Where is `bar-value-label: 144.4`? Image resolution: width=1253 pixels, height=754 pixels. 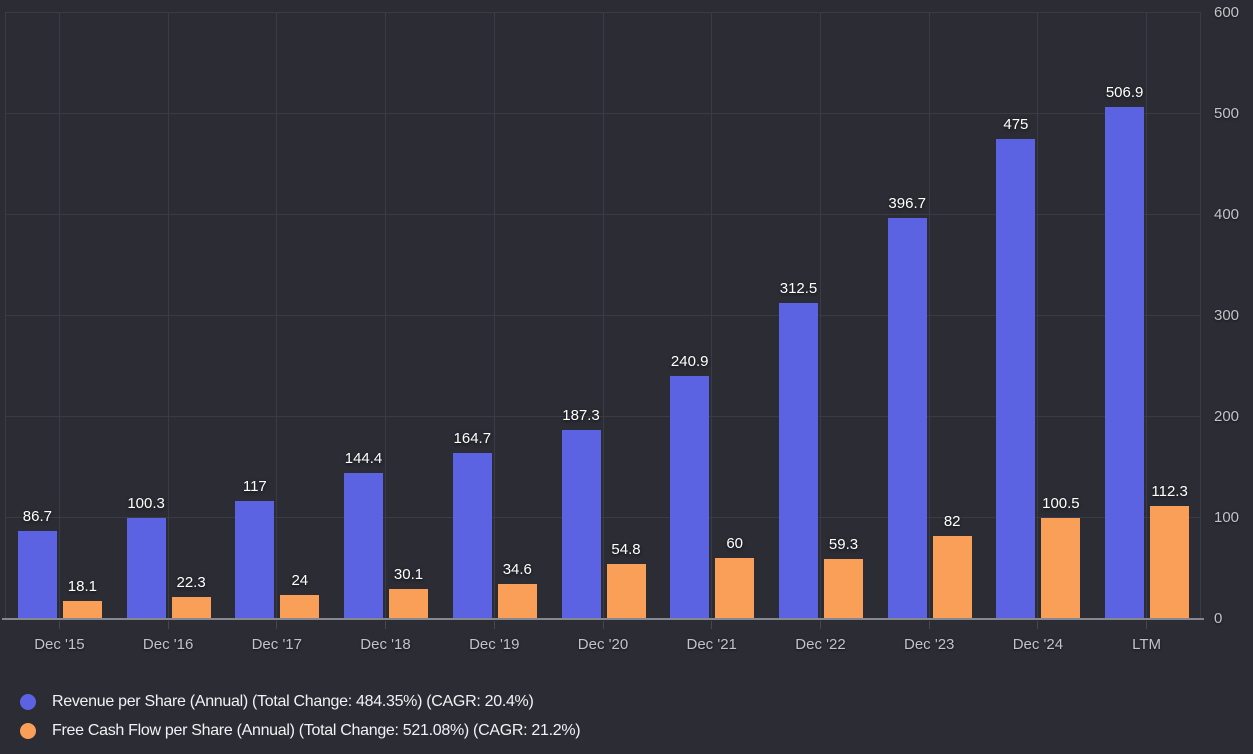 bar-value-label: 144.4 is located at coordinates (363, 459).